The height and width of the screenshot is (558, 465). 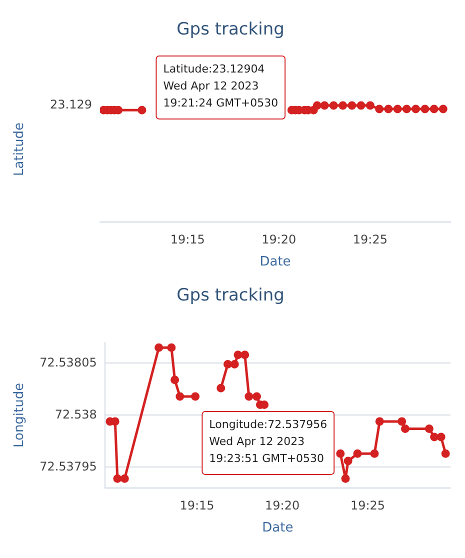 I want to click on y-tick-label: 72.538, so click(x=75, y=414).